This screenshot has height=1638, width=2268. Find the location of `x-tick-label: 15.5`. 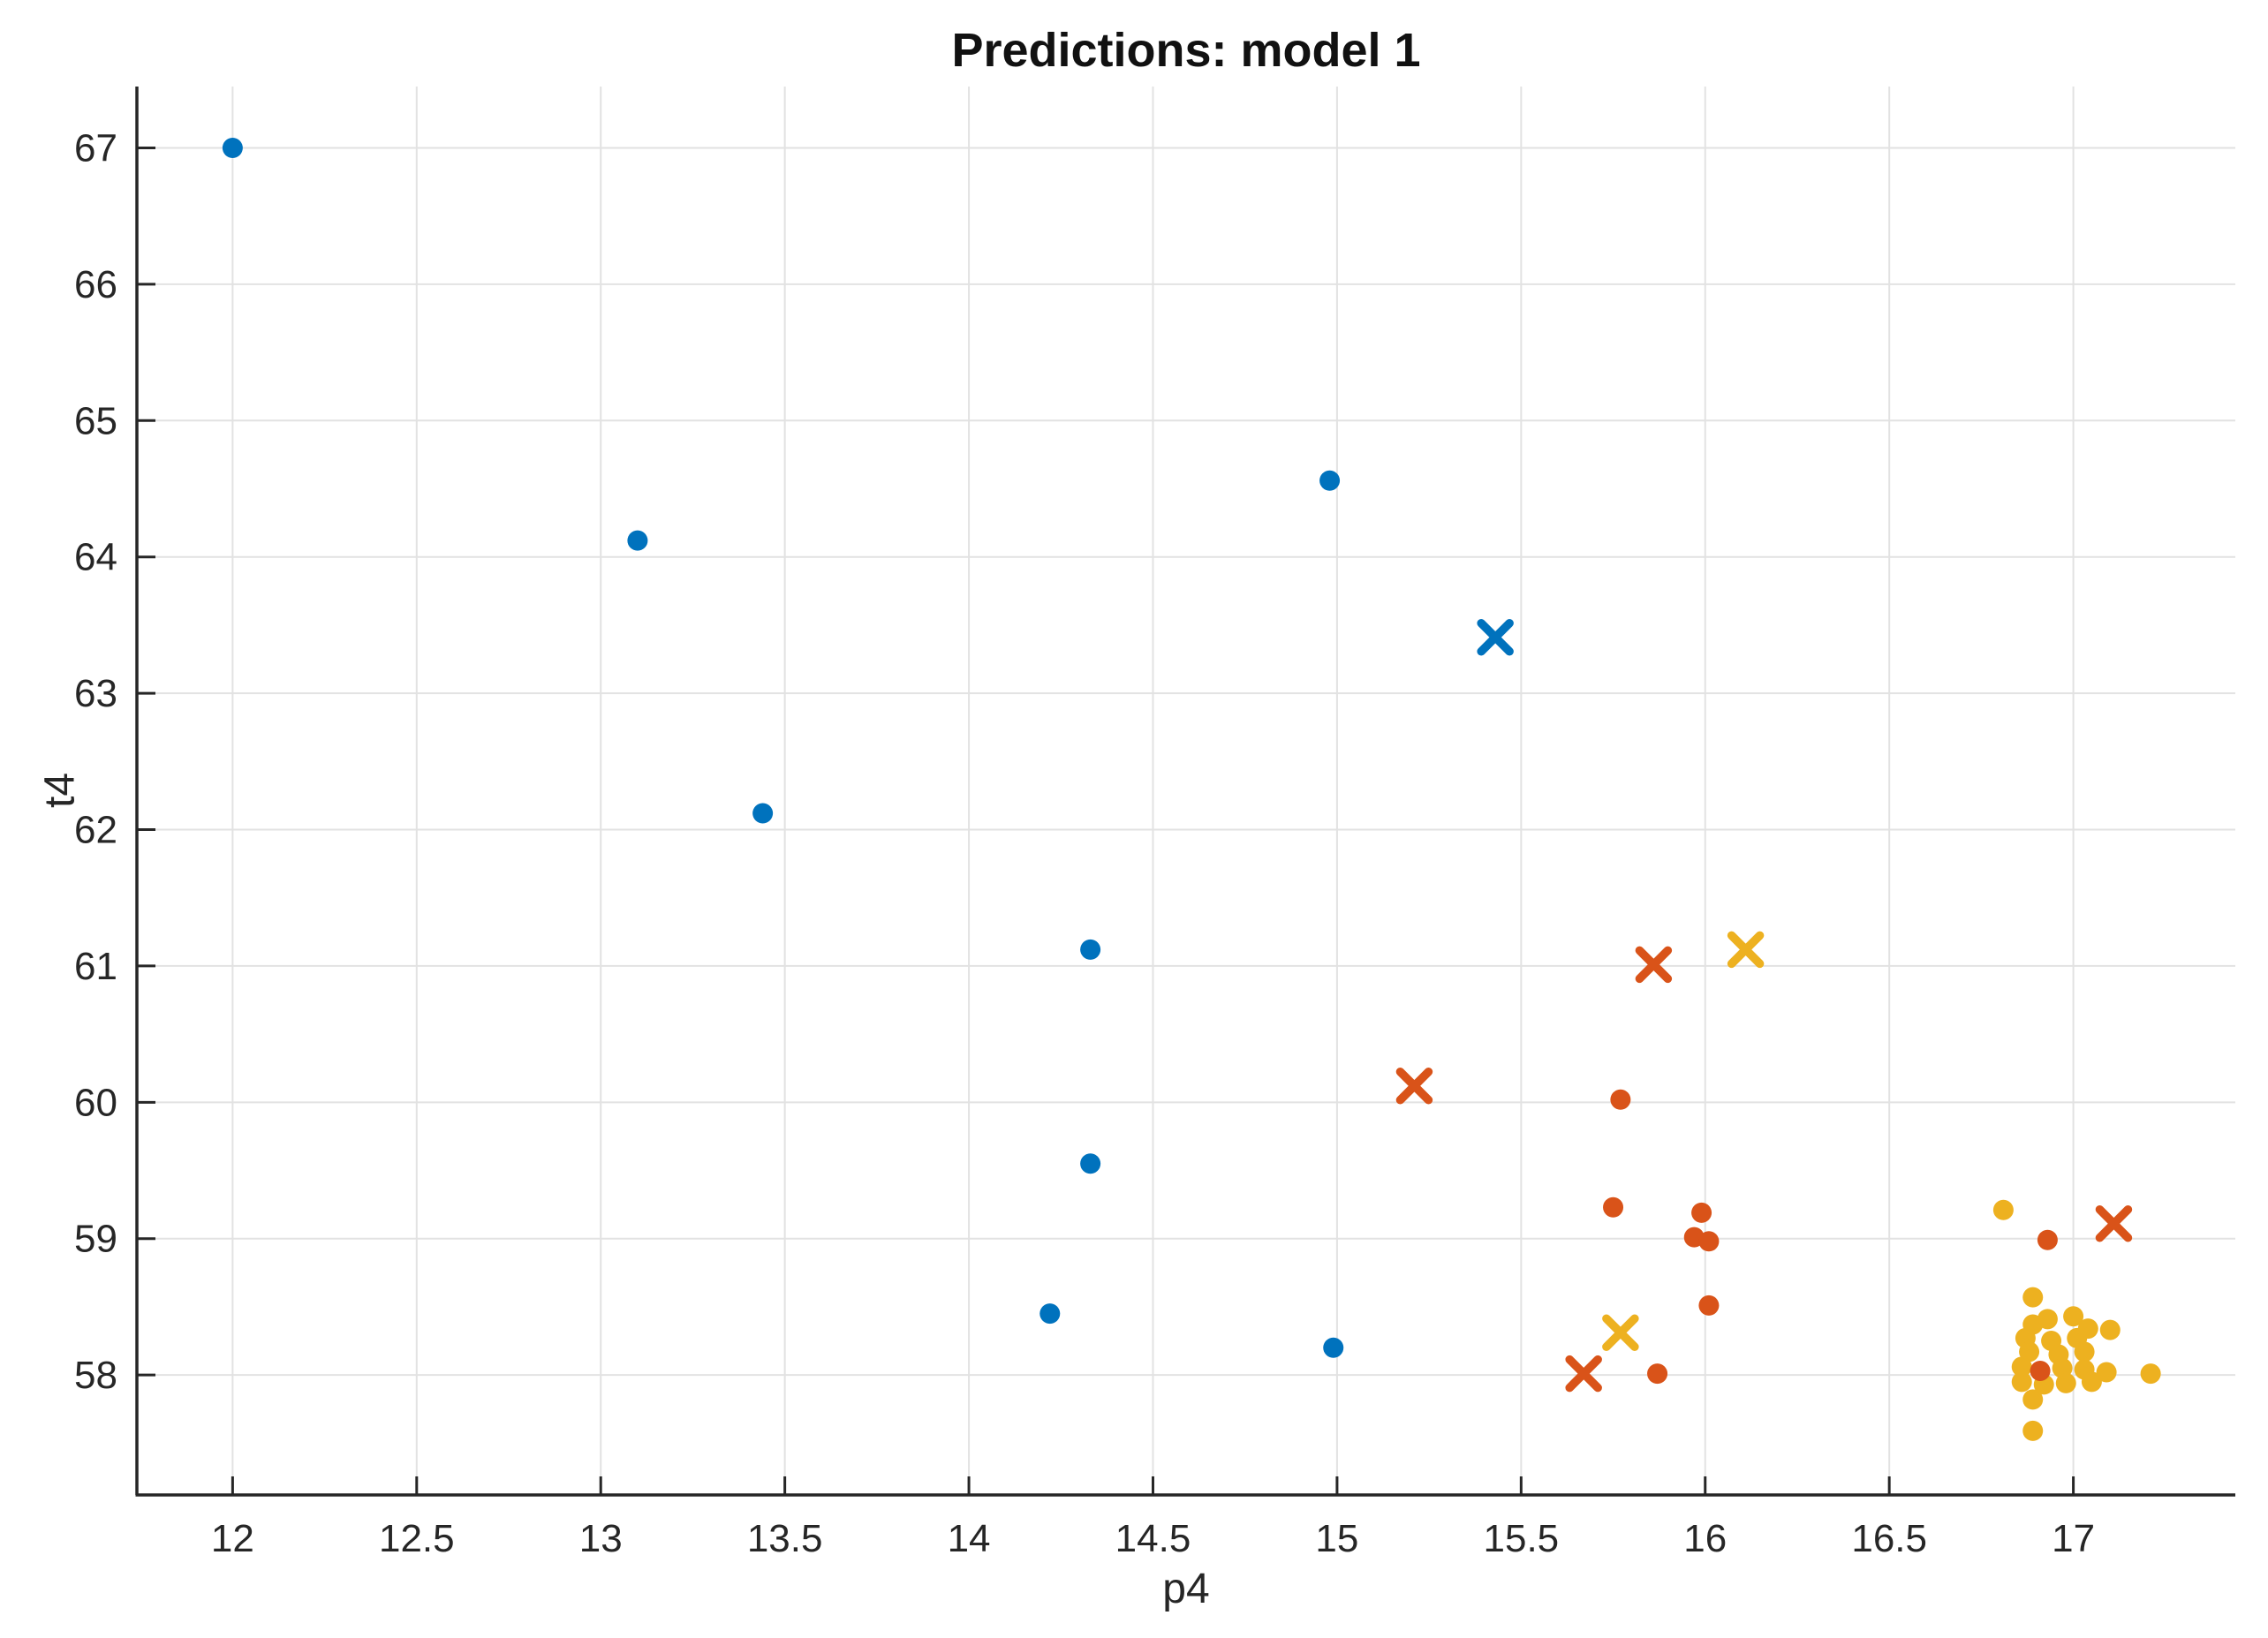

x-tick-label: 15.5 is located at coordinates (1522, 1538).